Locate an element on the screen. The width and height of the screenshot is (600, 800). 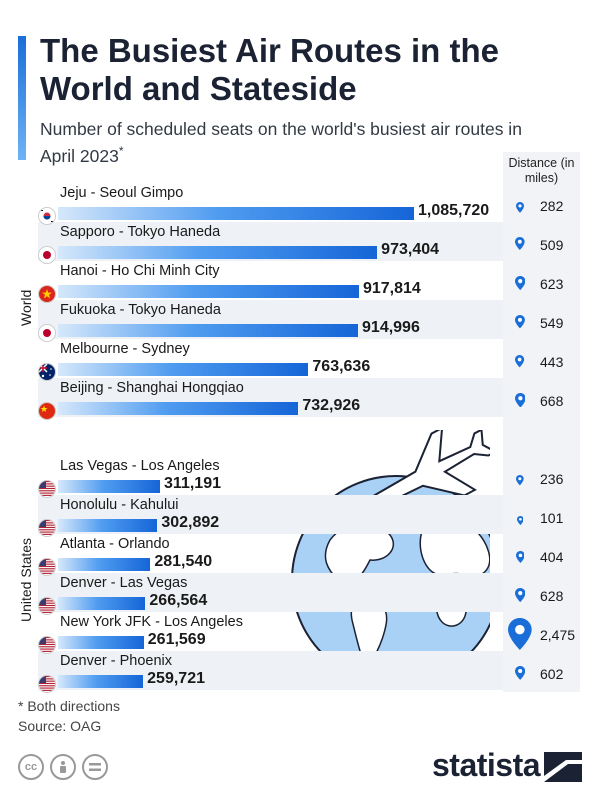
footnote: * Both directions Source: OAG is located at coordinates (69, 716).